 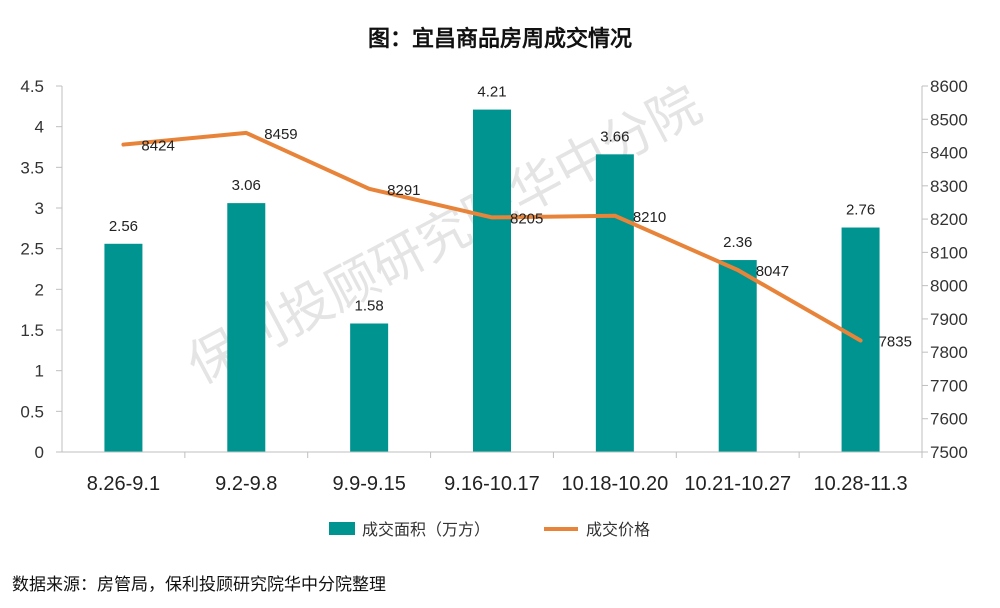 What do you see at coordinates (199, 585) in the screenshot?
I see `source-note: 数据来源：房管局，保利投顾研究院华中分院整理` at bounding box center [199, 585].